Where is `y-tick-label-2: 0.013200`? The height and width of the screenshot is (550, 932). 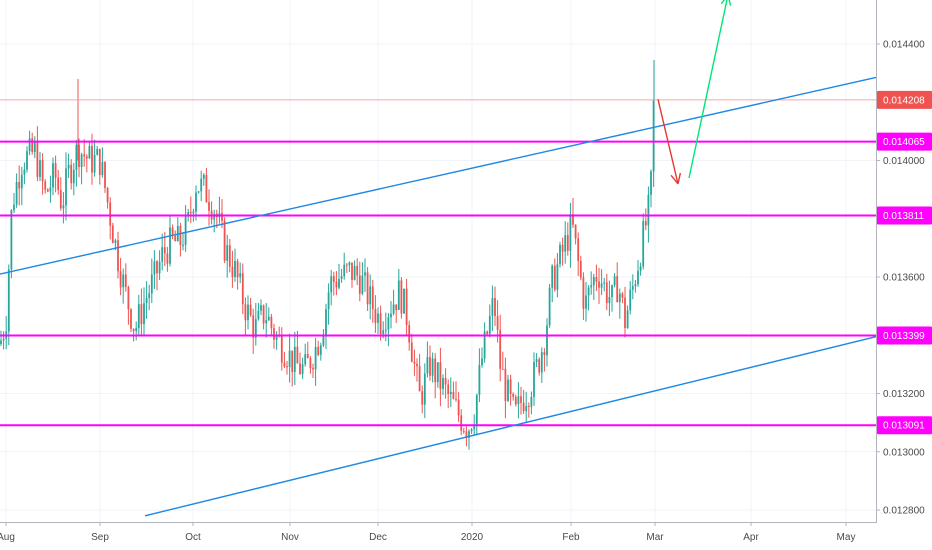 y-tick-label-2: 0.013200 is located at coordinates (904, 394).